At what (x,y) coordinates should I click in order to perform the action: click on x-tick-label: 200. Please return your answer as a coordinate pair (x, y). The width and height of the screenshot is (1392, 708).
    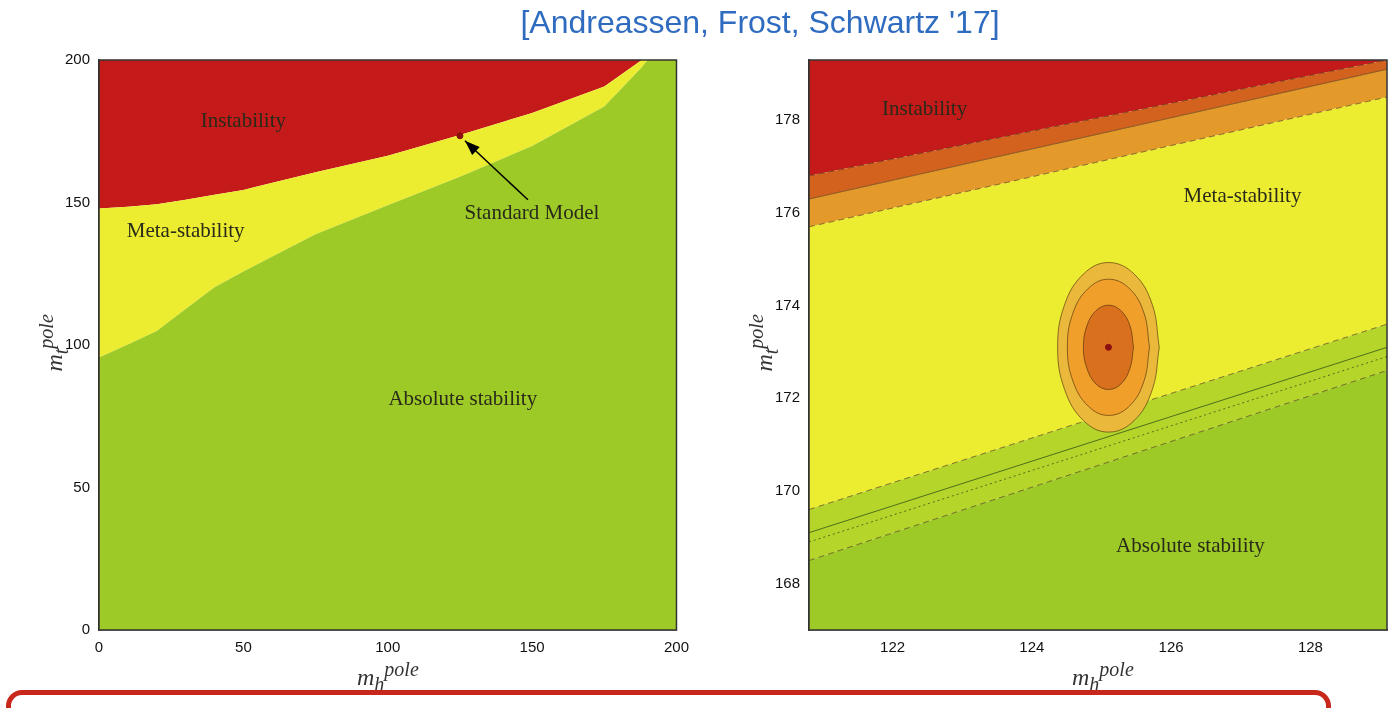
    Looking at the image, I should click on (676, 647).